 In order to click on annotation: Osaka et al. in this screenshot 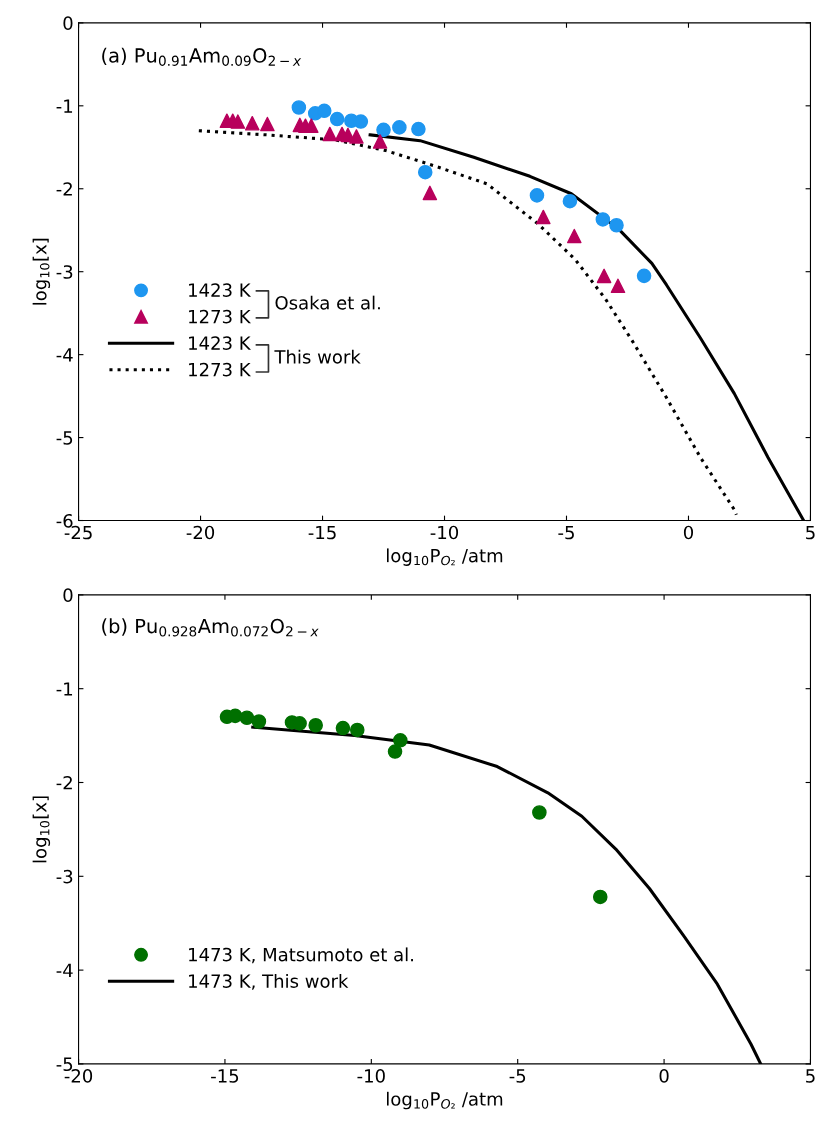, I will do `click(327, 302)`.